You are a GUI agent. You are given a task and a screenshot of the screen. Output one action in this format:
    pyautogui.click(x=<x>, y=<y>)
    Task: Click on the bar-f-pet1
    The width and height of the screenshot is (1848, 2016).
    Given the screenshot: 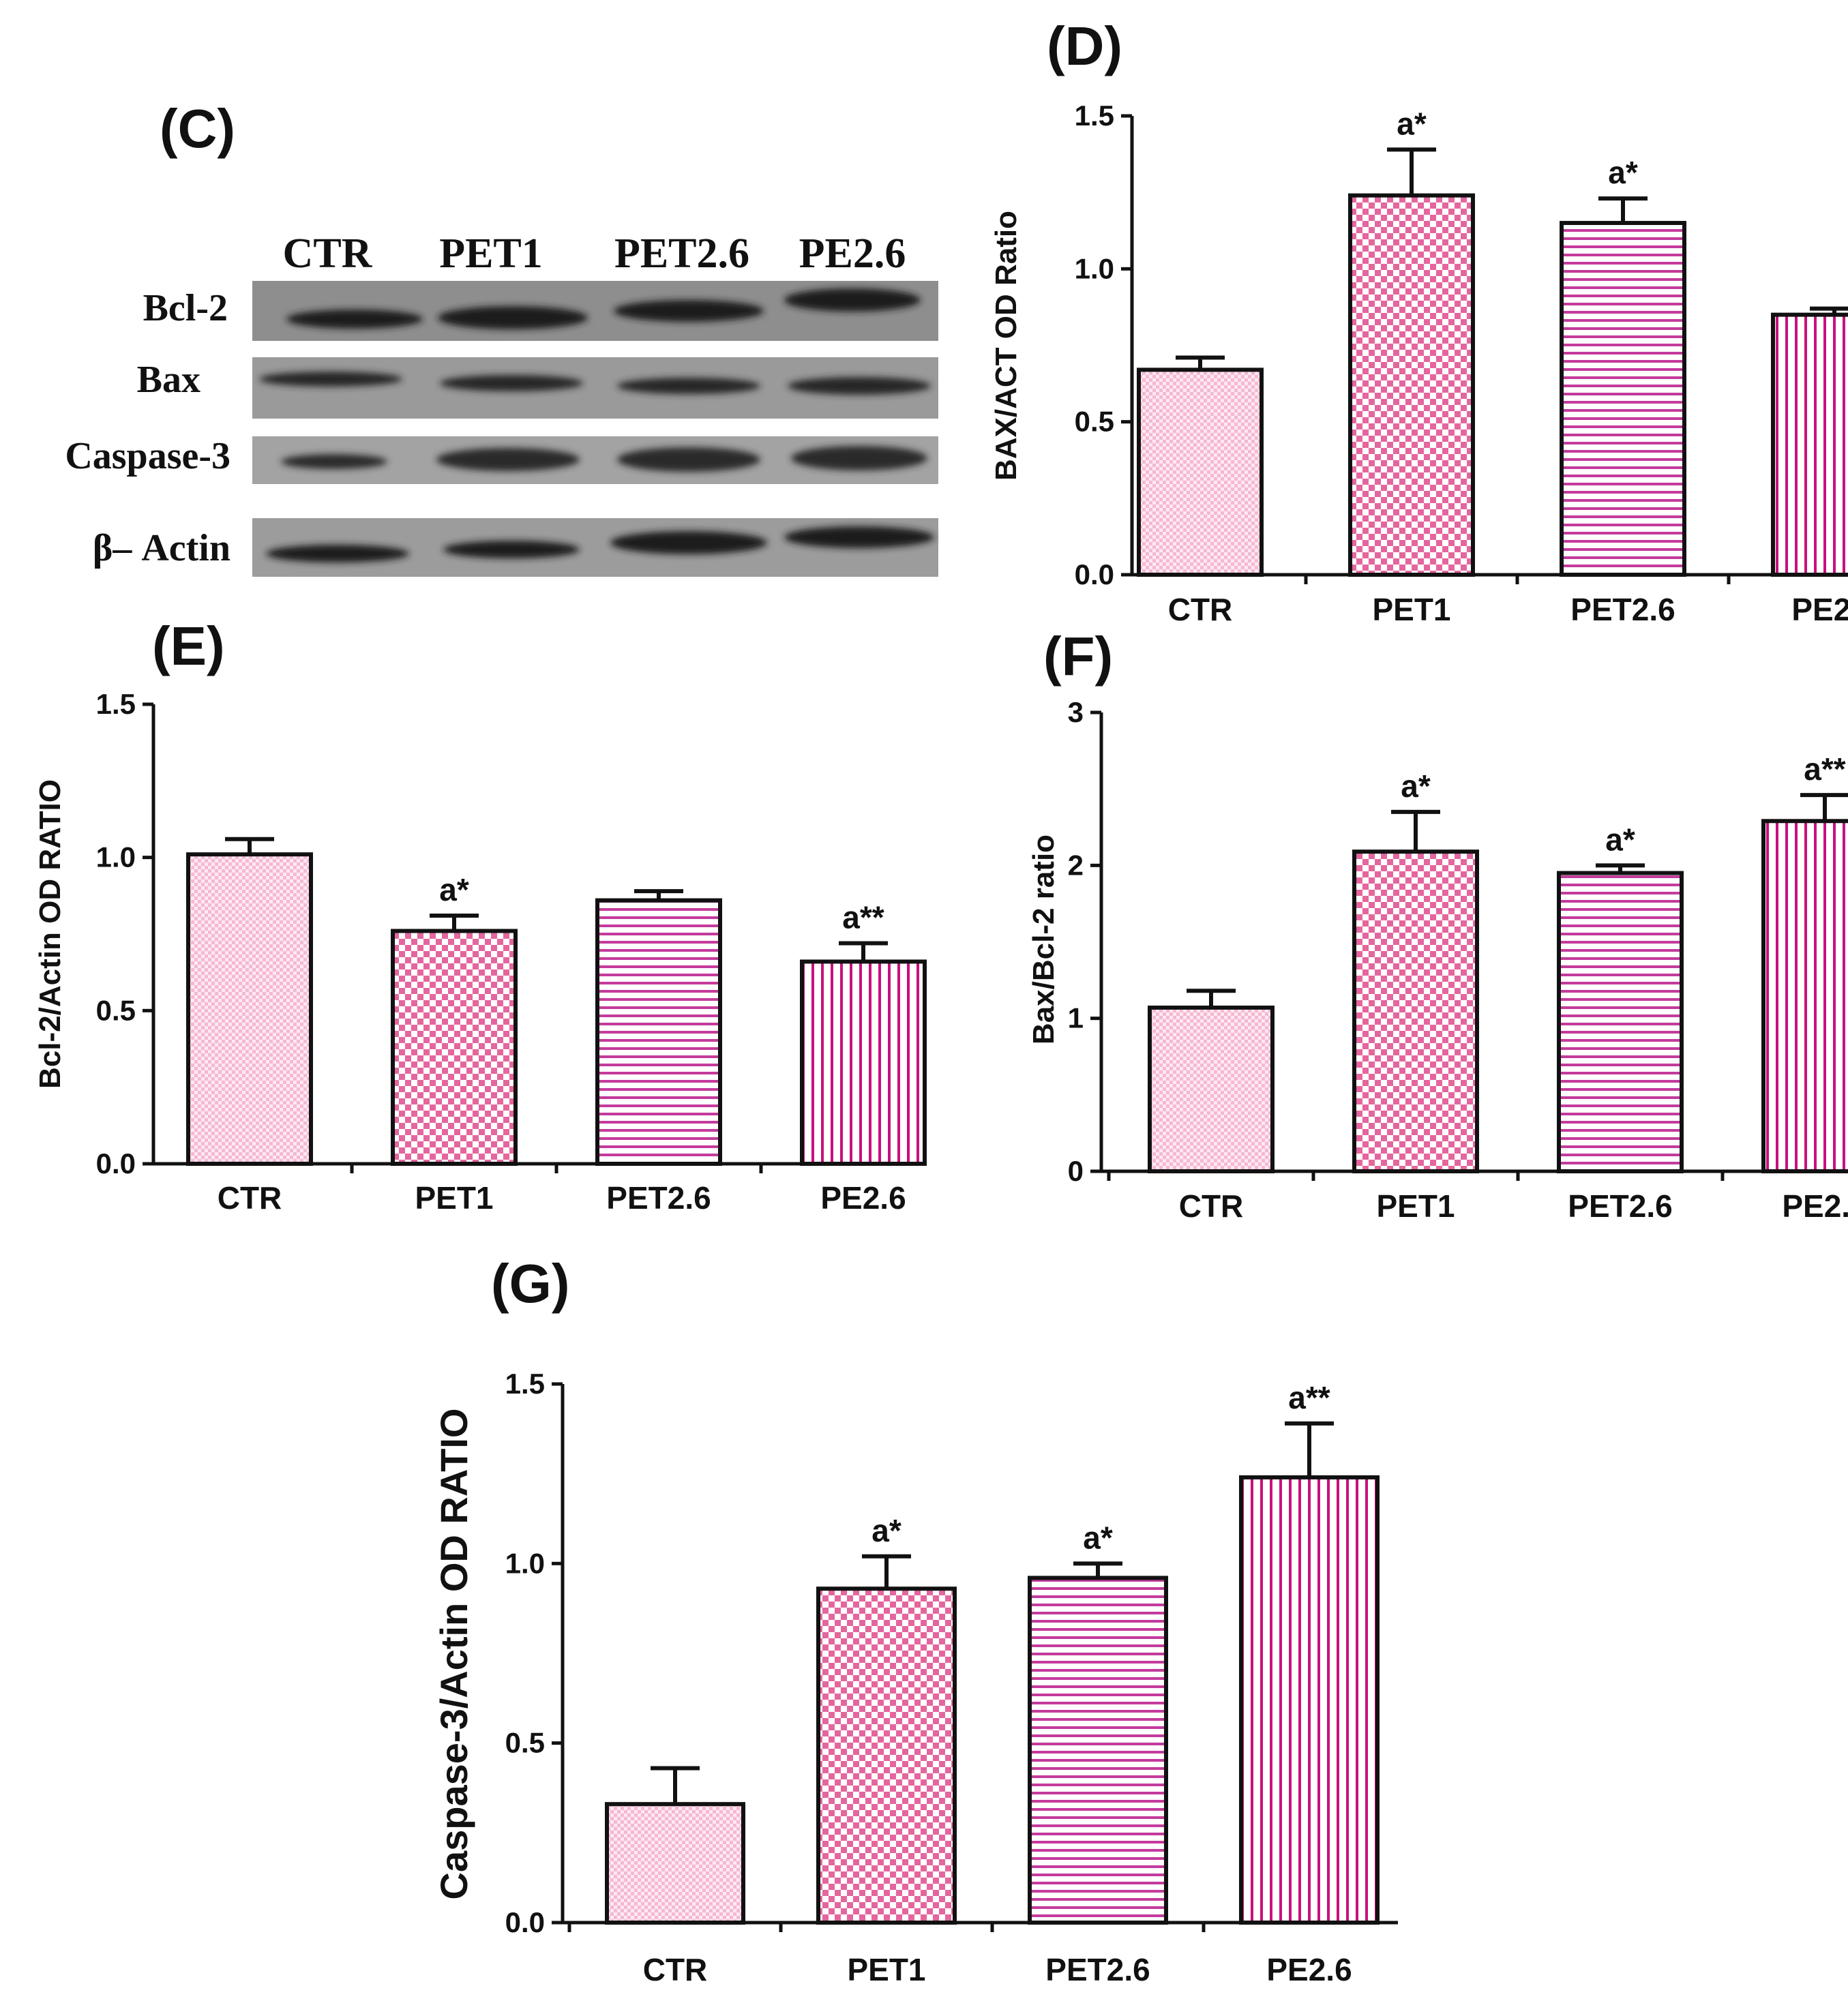 What is the action you would take?
    pyautogui.click(x=1415, y=1011)
    